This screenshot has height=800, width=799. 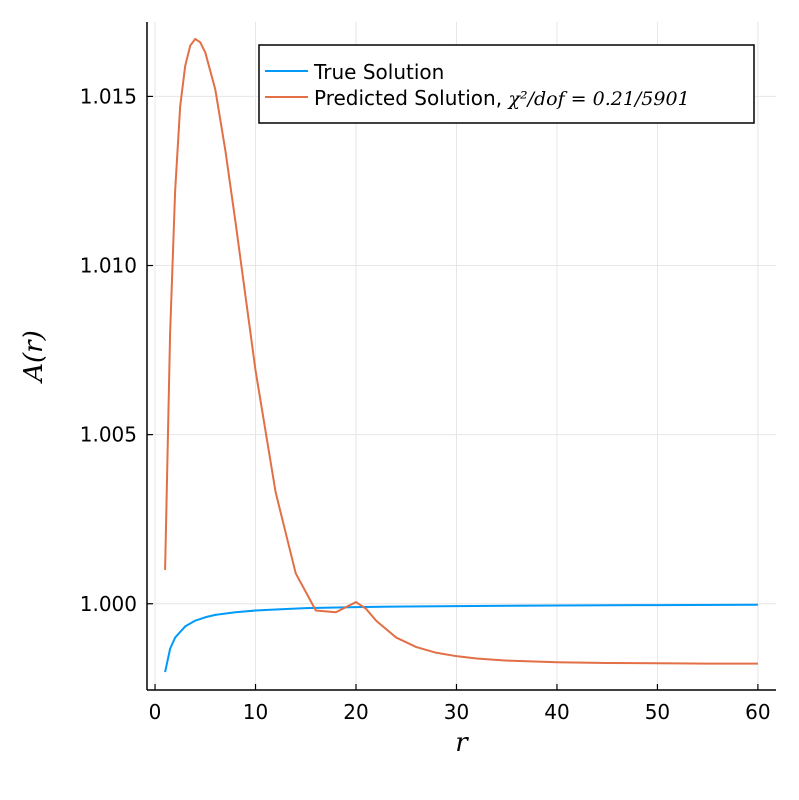 What do you see at coordinates (378, 72) in the screenshot?
I see `legend-label-true-solution: True Solution` at bounding box center [378, 72].